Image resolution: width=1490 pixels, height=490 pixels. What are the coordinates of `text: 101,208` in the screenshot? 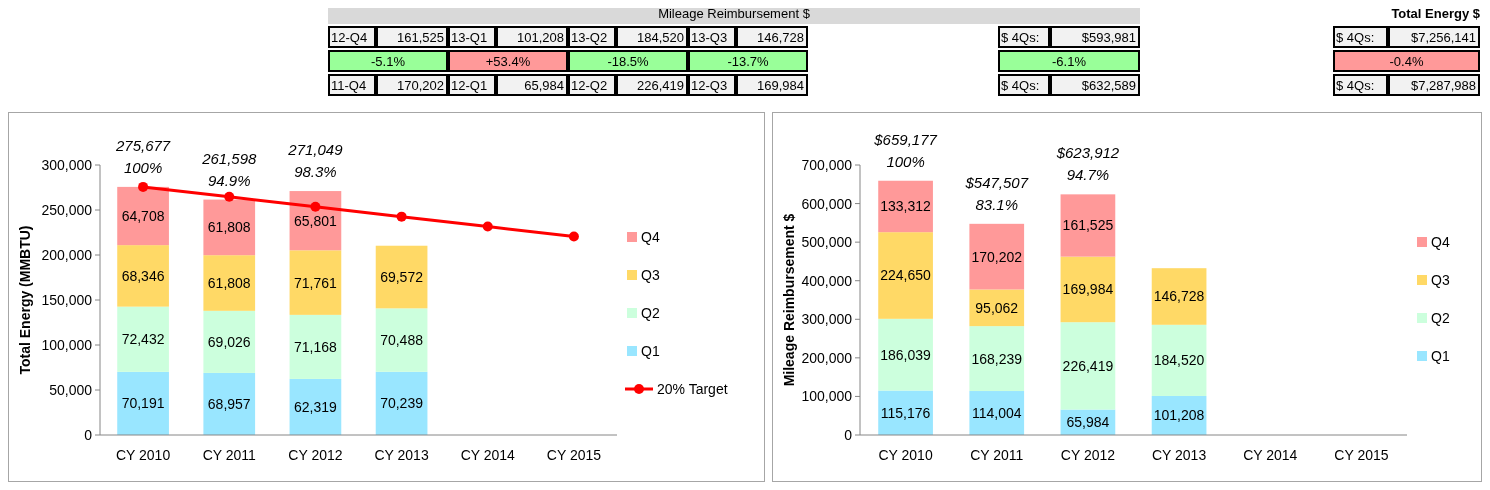 It's located at (540, 37).